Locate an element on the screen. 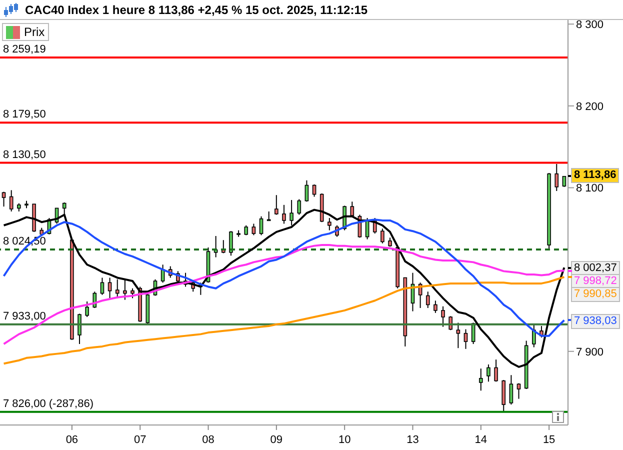  data-label: 7 998,72 is located at coordinates (595, 282).